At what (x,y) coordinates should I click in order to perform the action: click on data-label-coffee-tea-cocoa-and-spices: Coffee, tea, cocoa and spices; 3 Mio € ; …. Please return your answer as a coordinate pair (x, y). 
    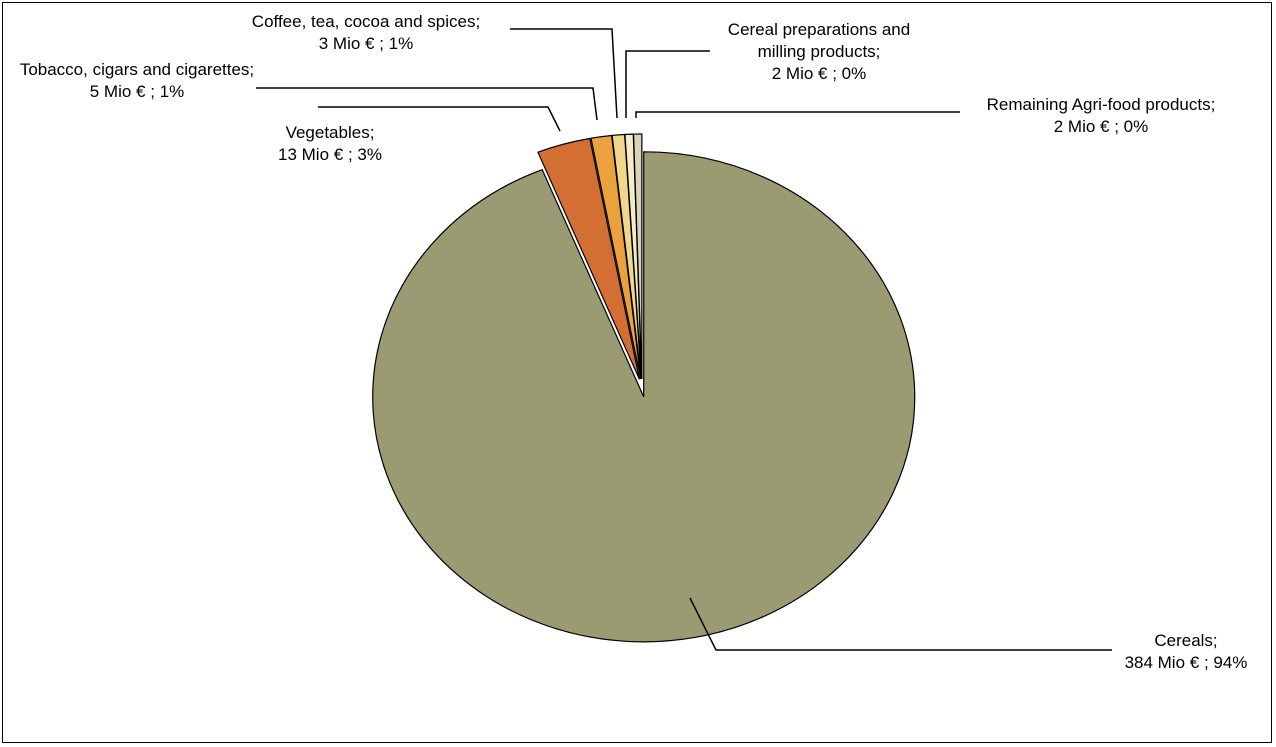
    Looking at the image, I should click on (366, 32).